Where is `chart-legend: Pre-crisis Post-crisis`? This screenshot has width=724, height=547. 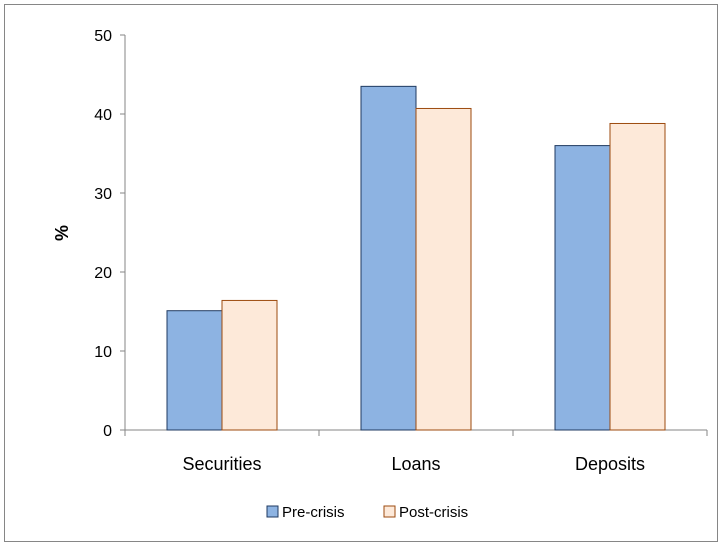
chart-legend: Pre-crisis Post-crisis is located at coordinates (367, 512).